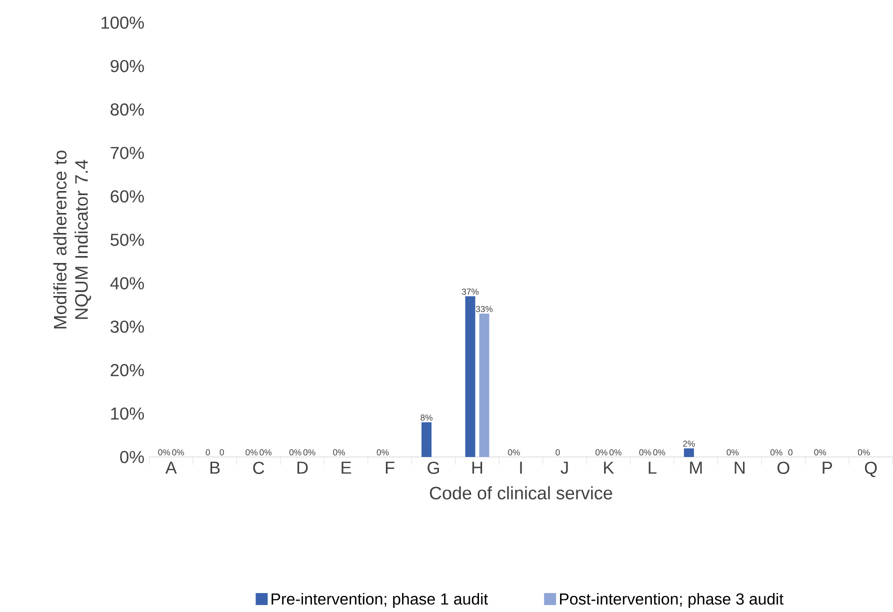 This screenshot has width=893, height=612. I want to click on y-tick-label: 10%, so click(127, 414).